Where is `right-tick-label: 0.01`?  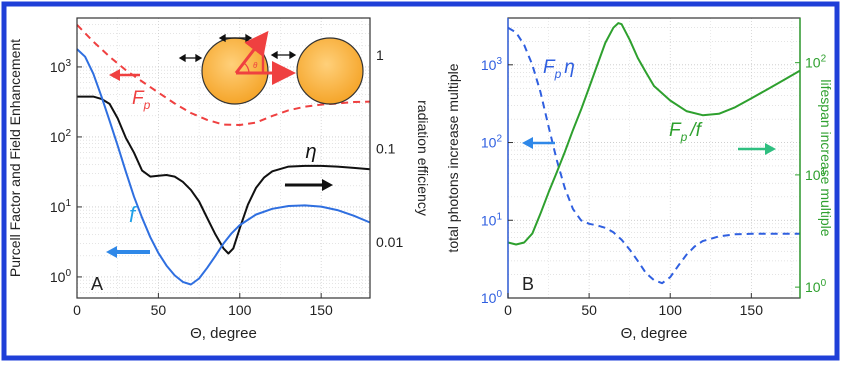 right-tick-label: 0.01 is located at coordinates (389, 242).